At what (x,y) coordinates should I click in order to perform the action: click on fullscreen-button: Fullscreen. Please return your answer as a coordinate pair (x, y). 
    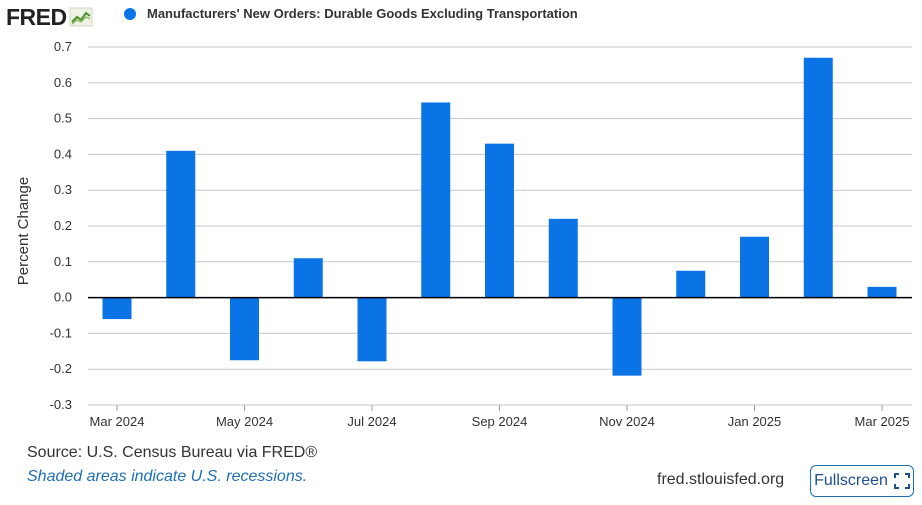
    Looking at the image, I should click on (862, 481).